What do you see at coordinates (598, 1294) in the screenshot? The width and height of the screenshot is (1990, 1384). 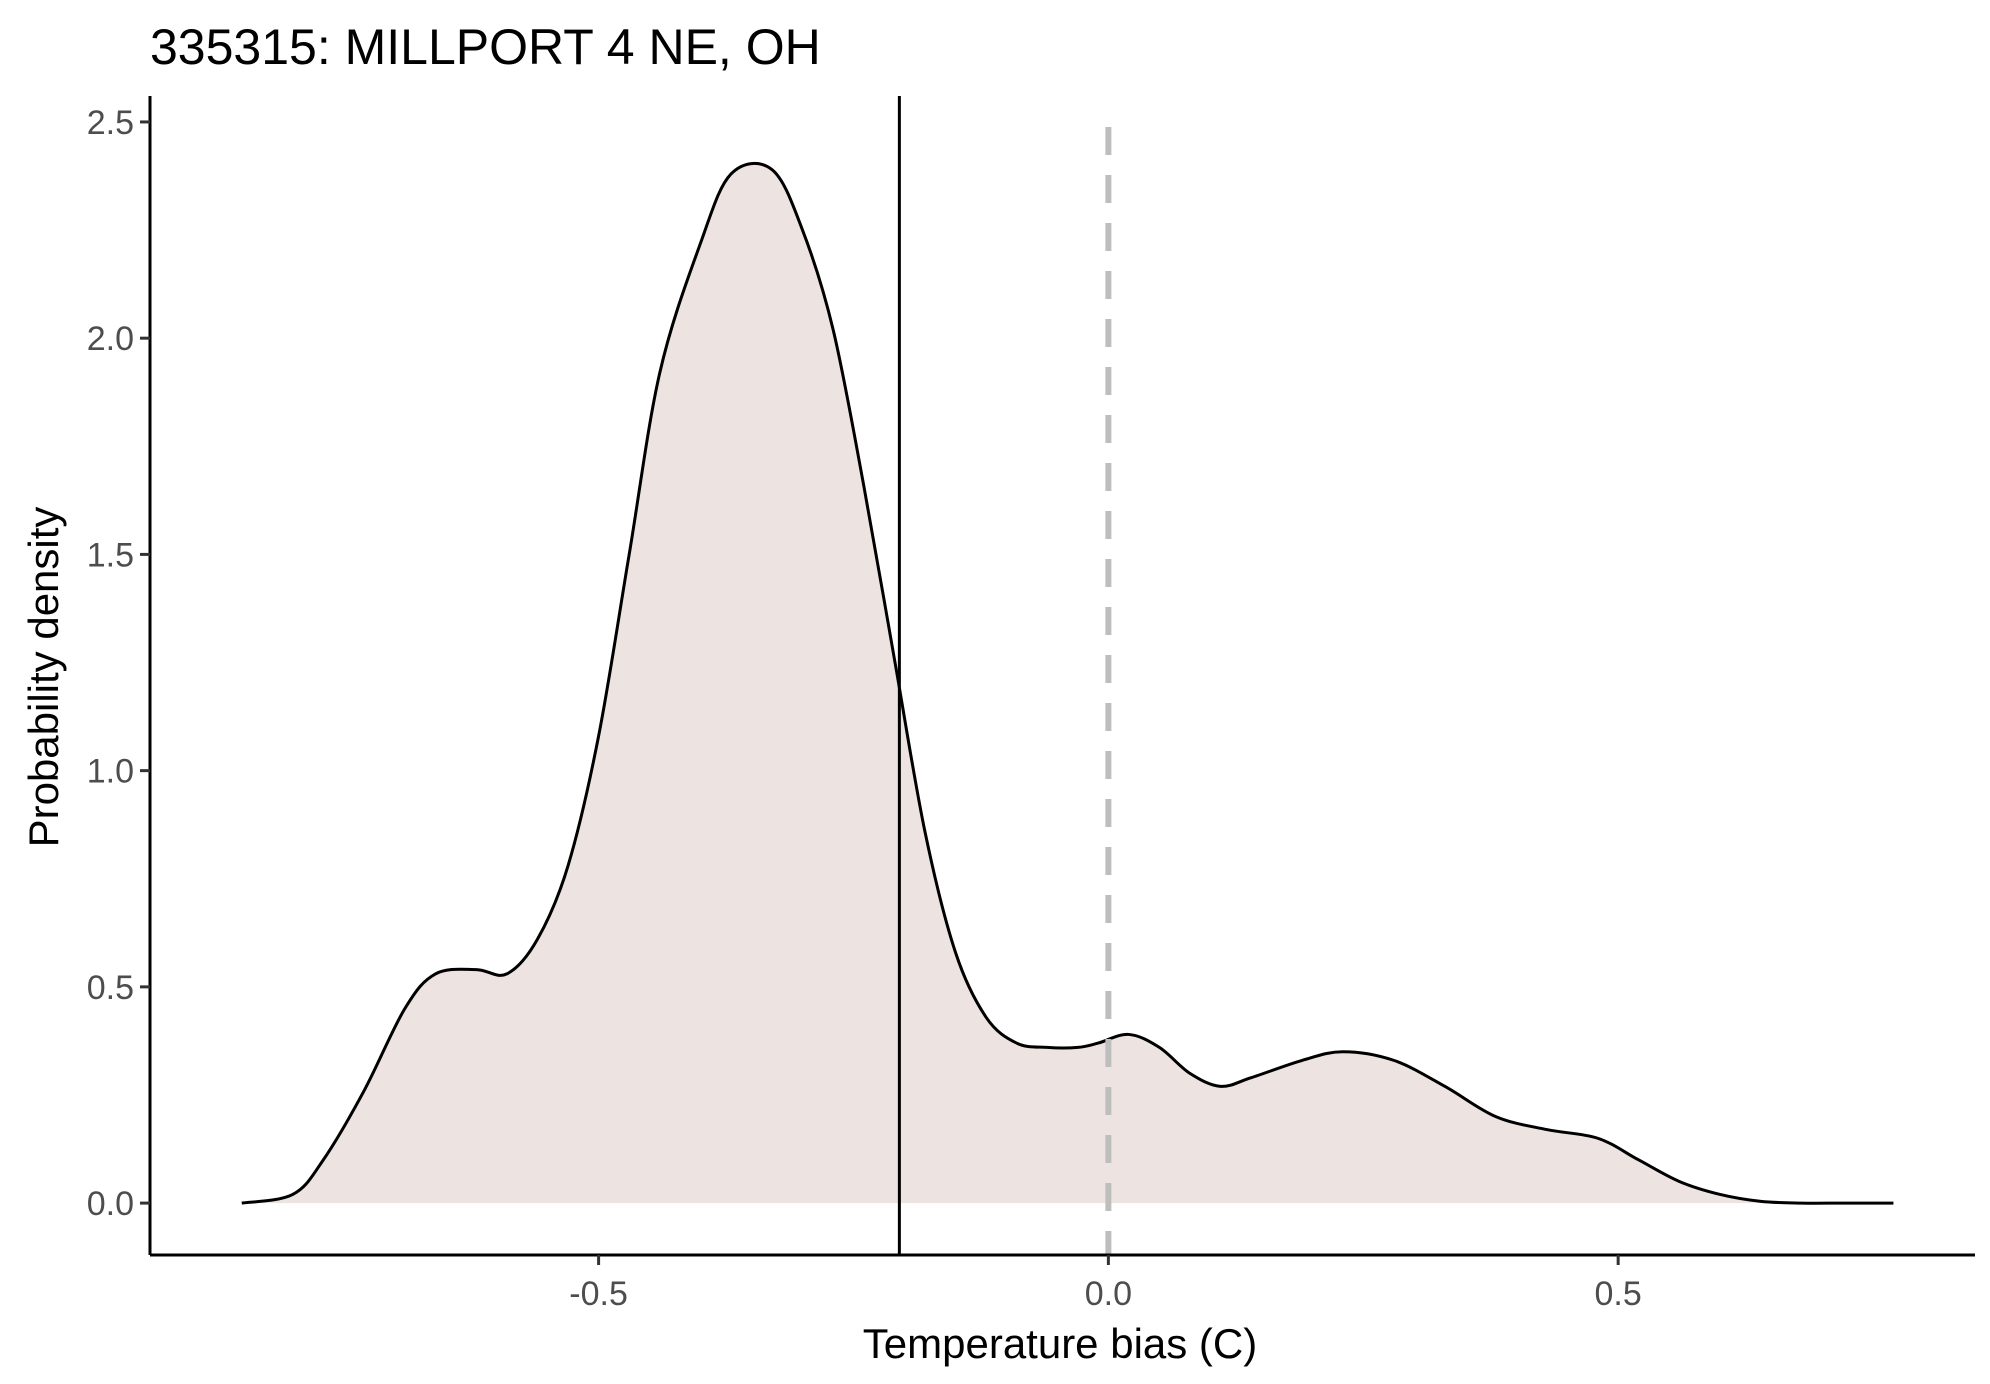 I see `x-tick-label: -0.5` at bounding box center [598, 1294].